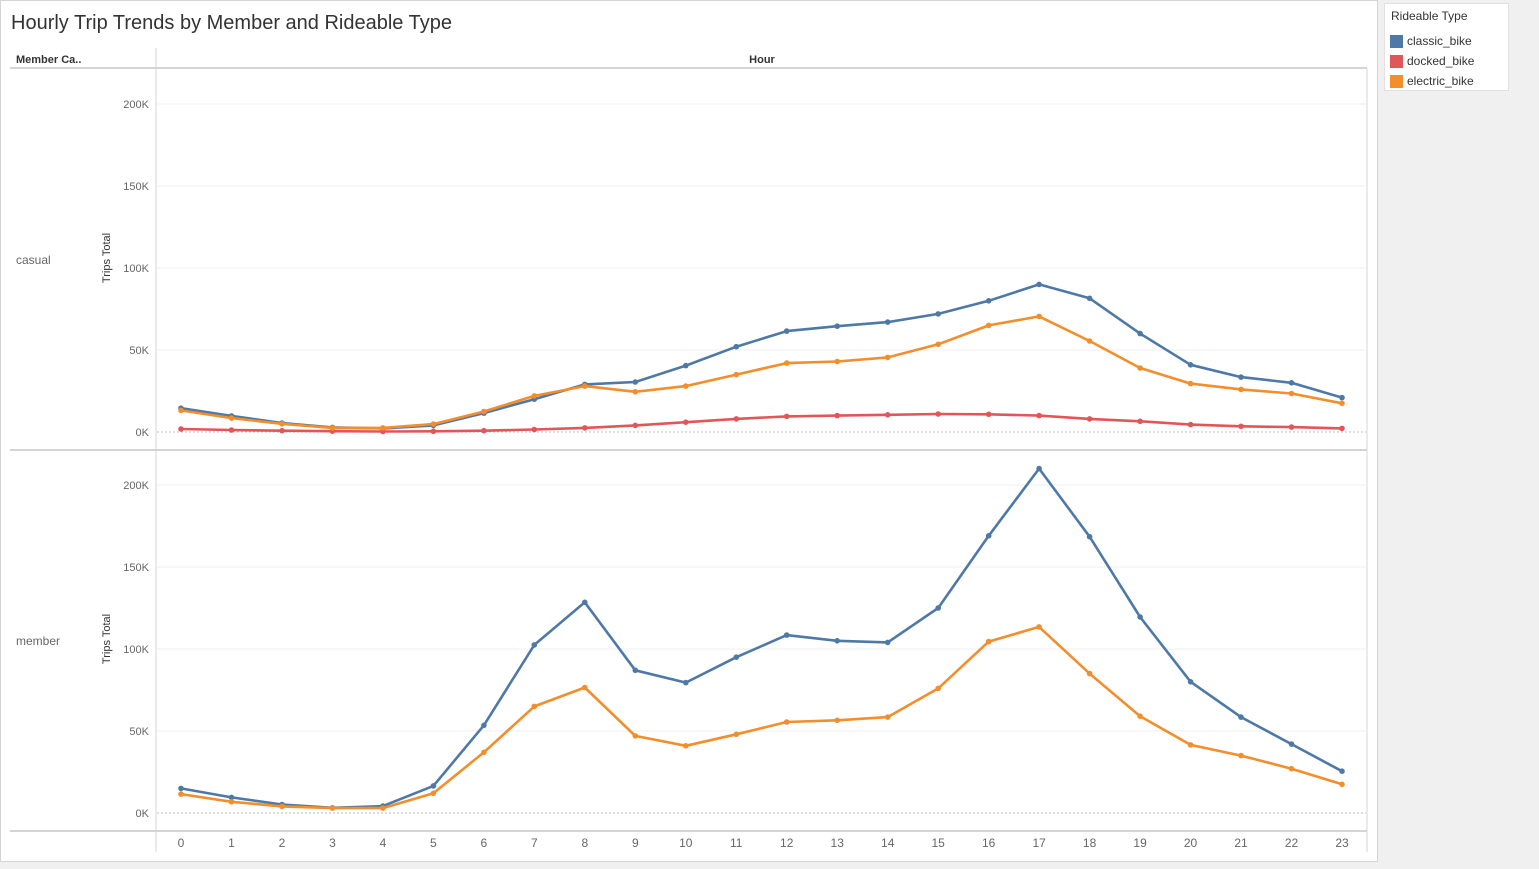  I want to click on x-tick-label-11: 11, so click(736, 843).